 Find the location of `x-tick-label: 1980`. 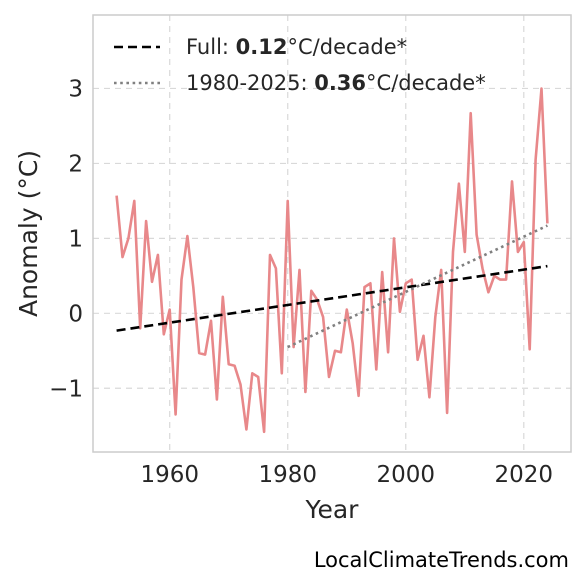

x-tick-label: 1980 is located at coordinates (287, 475).